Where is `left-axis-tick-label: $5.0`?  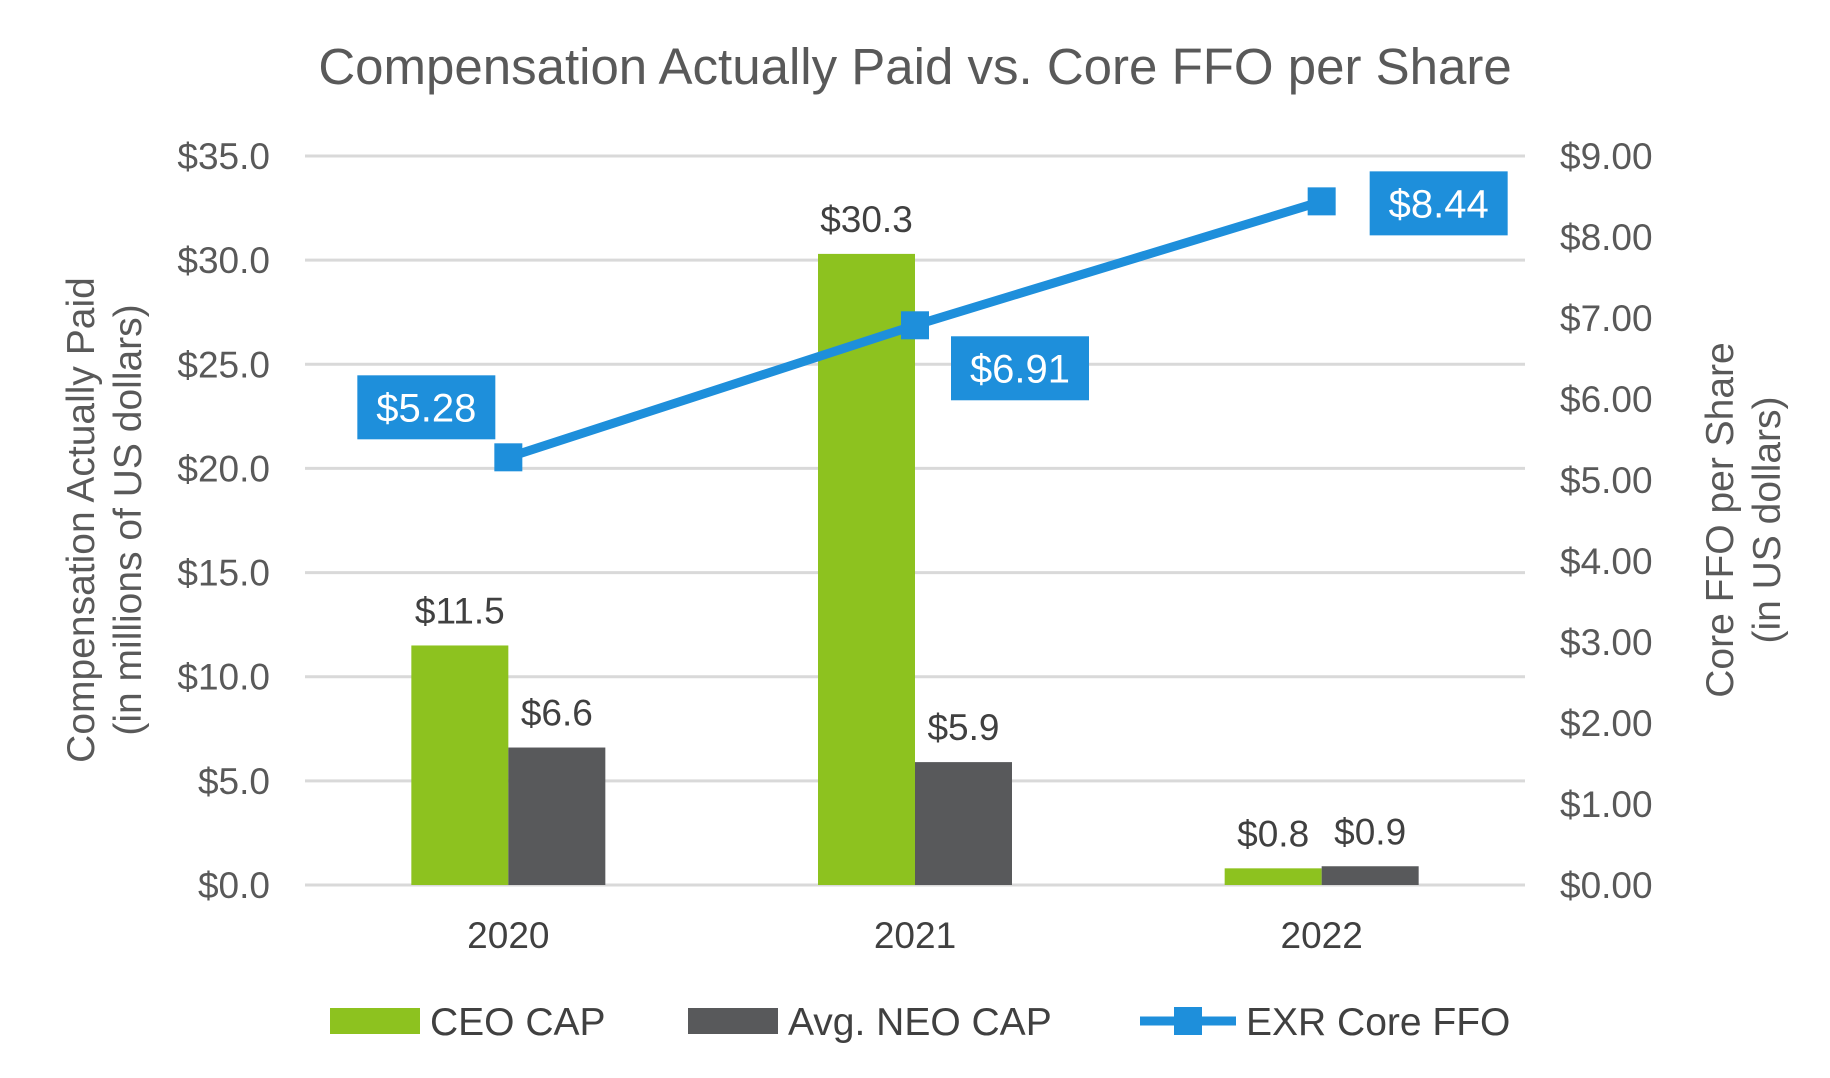 left-axis-tick-label: $5.0 is located at coordinates (234, 781).